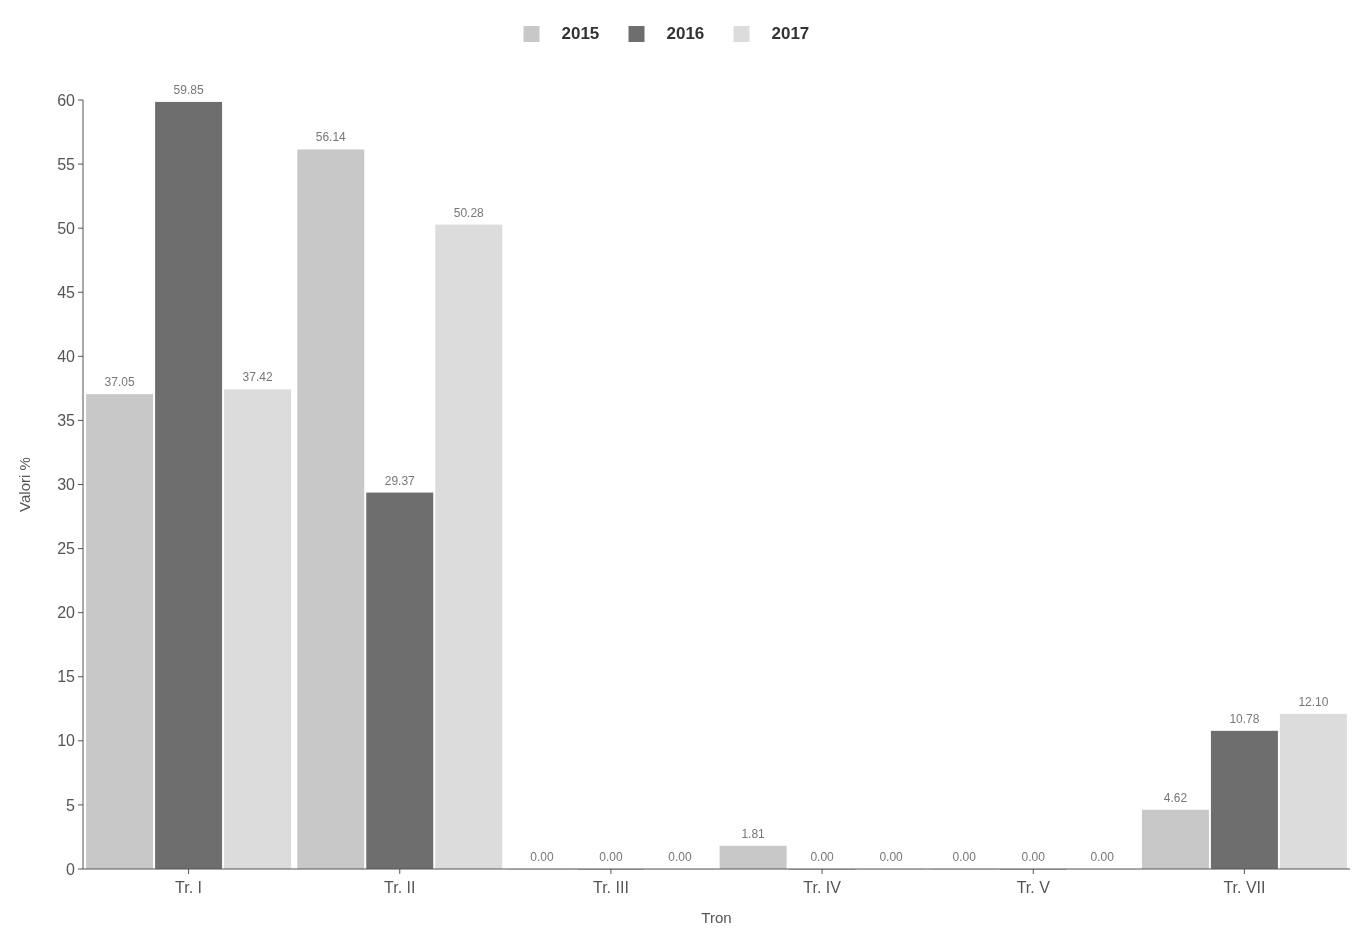 This screenshot has height=937, width=1362. I want to click on x-tick-label: Tr. II, so click(400, 887).